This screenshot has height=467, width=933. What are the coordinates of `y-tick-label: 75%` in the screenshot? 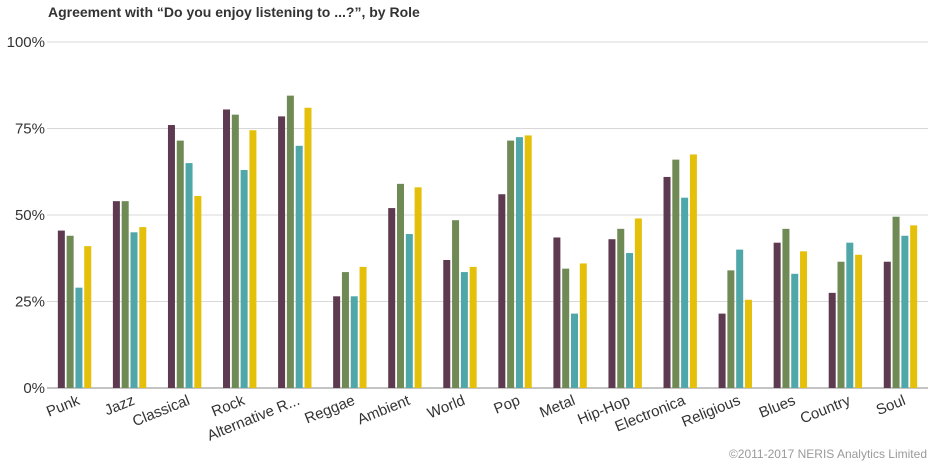 It's located at (30, 129).